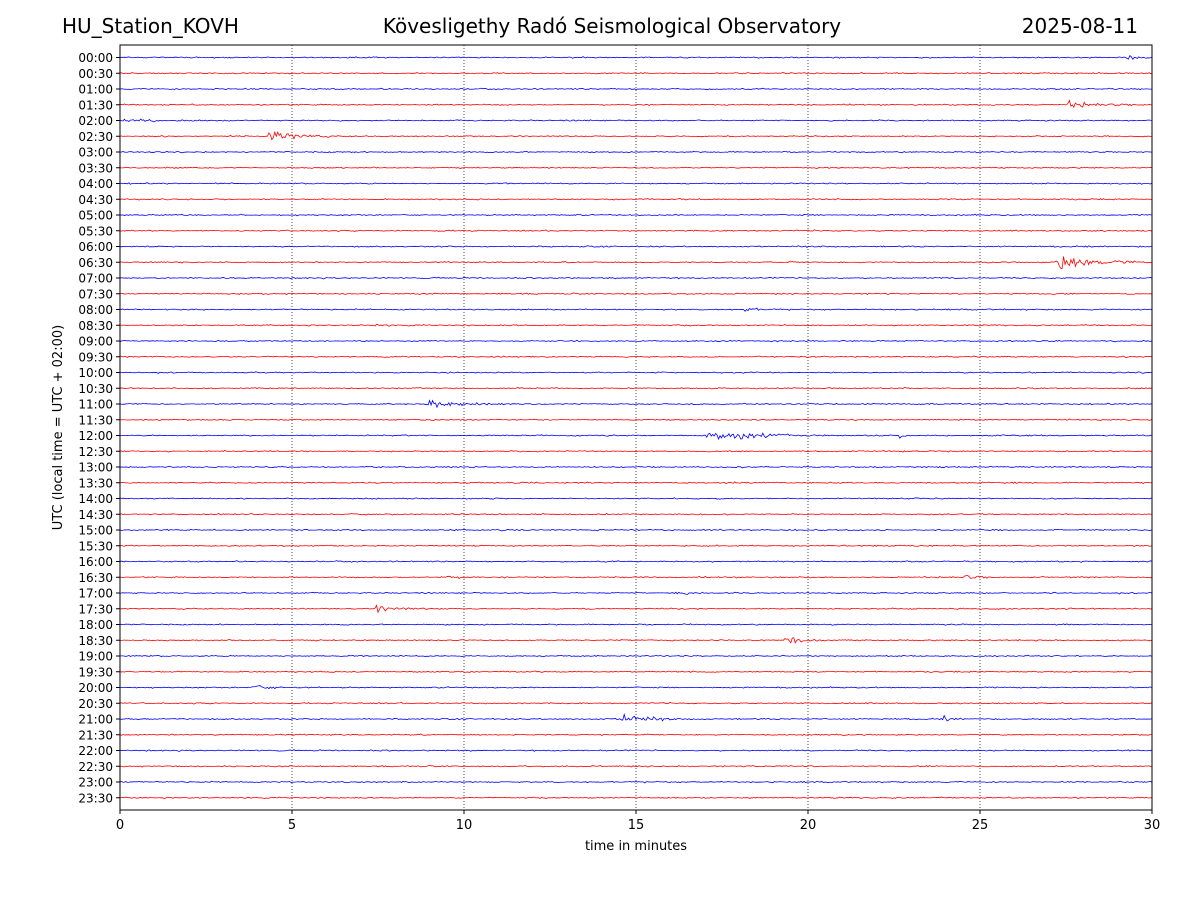 The width and height of the screenshot is (1200, 900). What do you see at coordinates (95, 420) in the screenshot?
I see `y-tick-label: 11:30` at bounding box center [95, 420].